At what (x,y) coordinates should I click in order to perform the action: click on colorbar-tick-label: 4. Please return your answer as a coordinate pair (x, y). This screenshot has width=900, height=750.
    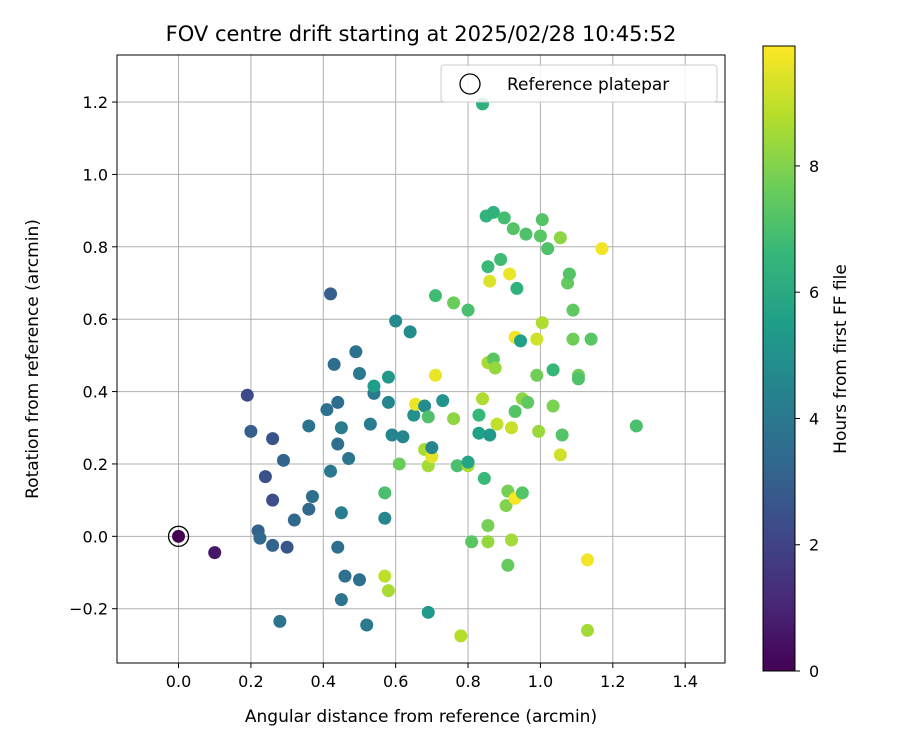
    Looking at the image, I should click on (814, 418).